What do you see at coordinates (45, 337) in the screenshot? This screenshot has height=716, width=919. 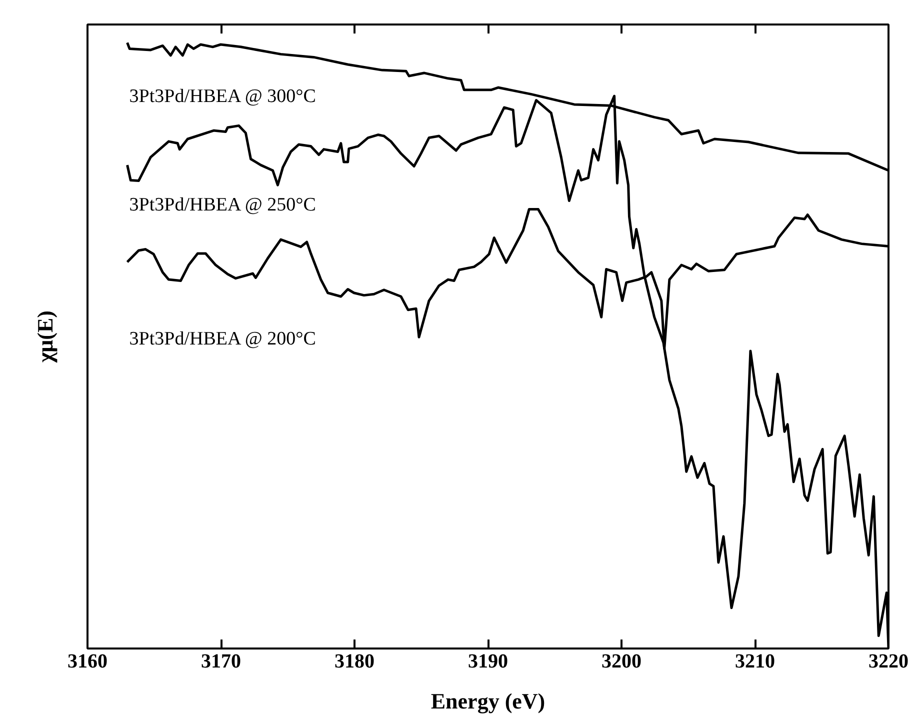 I see `y-axis-title: χμ(E)` at bounding box center [45, 337].